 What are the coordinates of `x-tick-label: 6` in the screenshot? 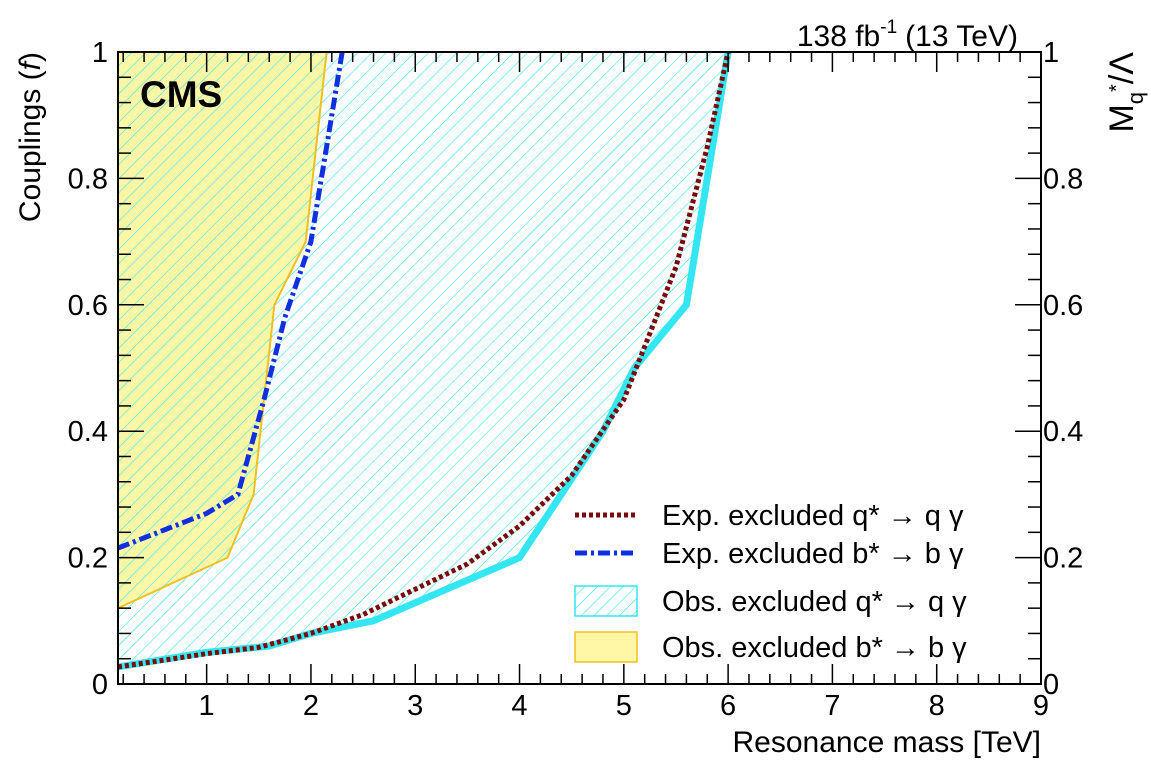 It's located at (728, 706).